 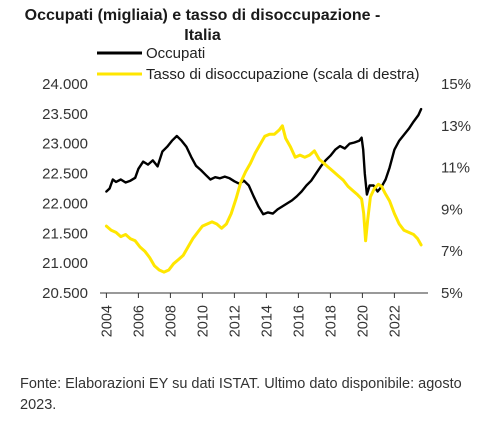 I want to click on y-left-tick-label: 22.000, so click(x=65, y=203).